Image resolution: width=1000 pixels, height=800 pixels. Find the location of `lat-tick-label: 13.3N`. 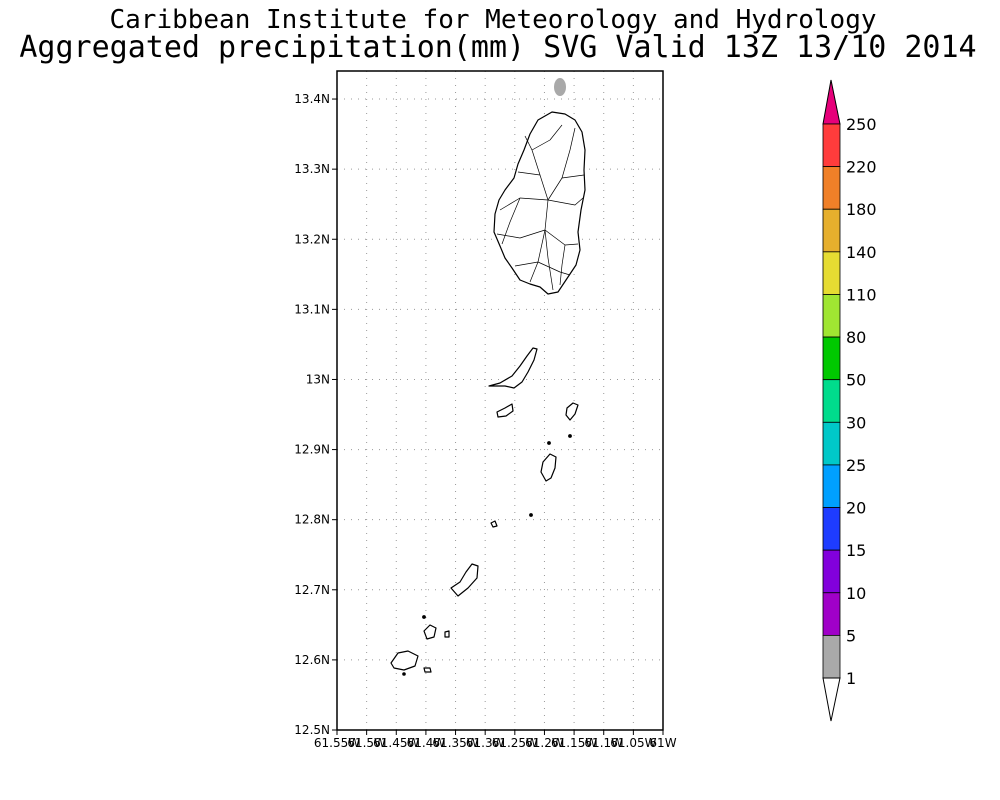

lat-tick-label: 13.3N is located at coordinates (312, 169).